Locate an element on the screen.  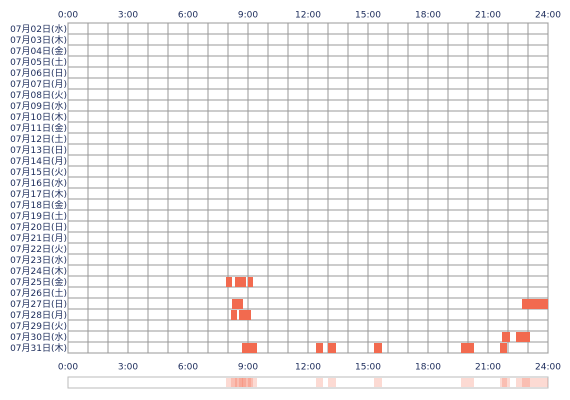
row-label: 07月25日(金) is located at coordinates (38, 282).